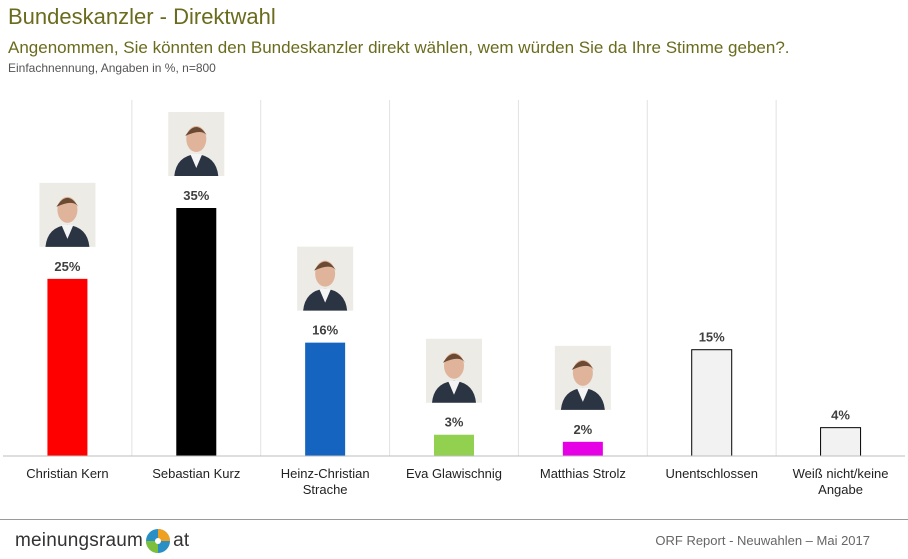 The image size is (908, 559). Describe the element at coordinates (454, 422) in the screenshot. I see `data-label: 3%` at that location.